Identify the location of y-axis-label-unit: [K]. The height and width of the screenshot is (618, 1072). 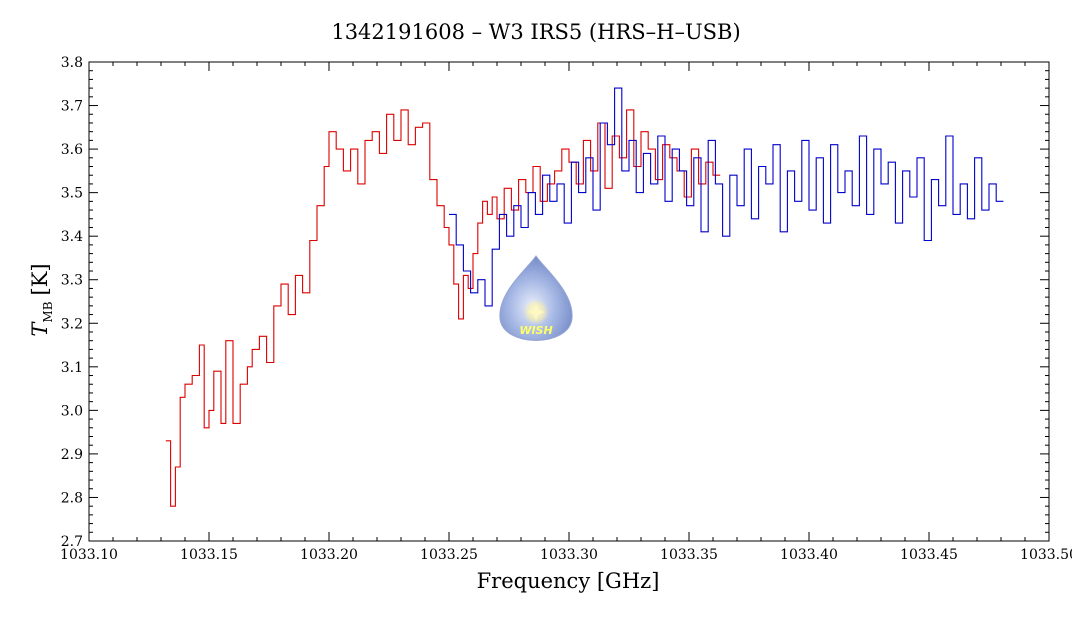
(40, 279).